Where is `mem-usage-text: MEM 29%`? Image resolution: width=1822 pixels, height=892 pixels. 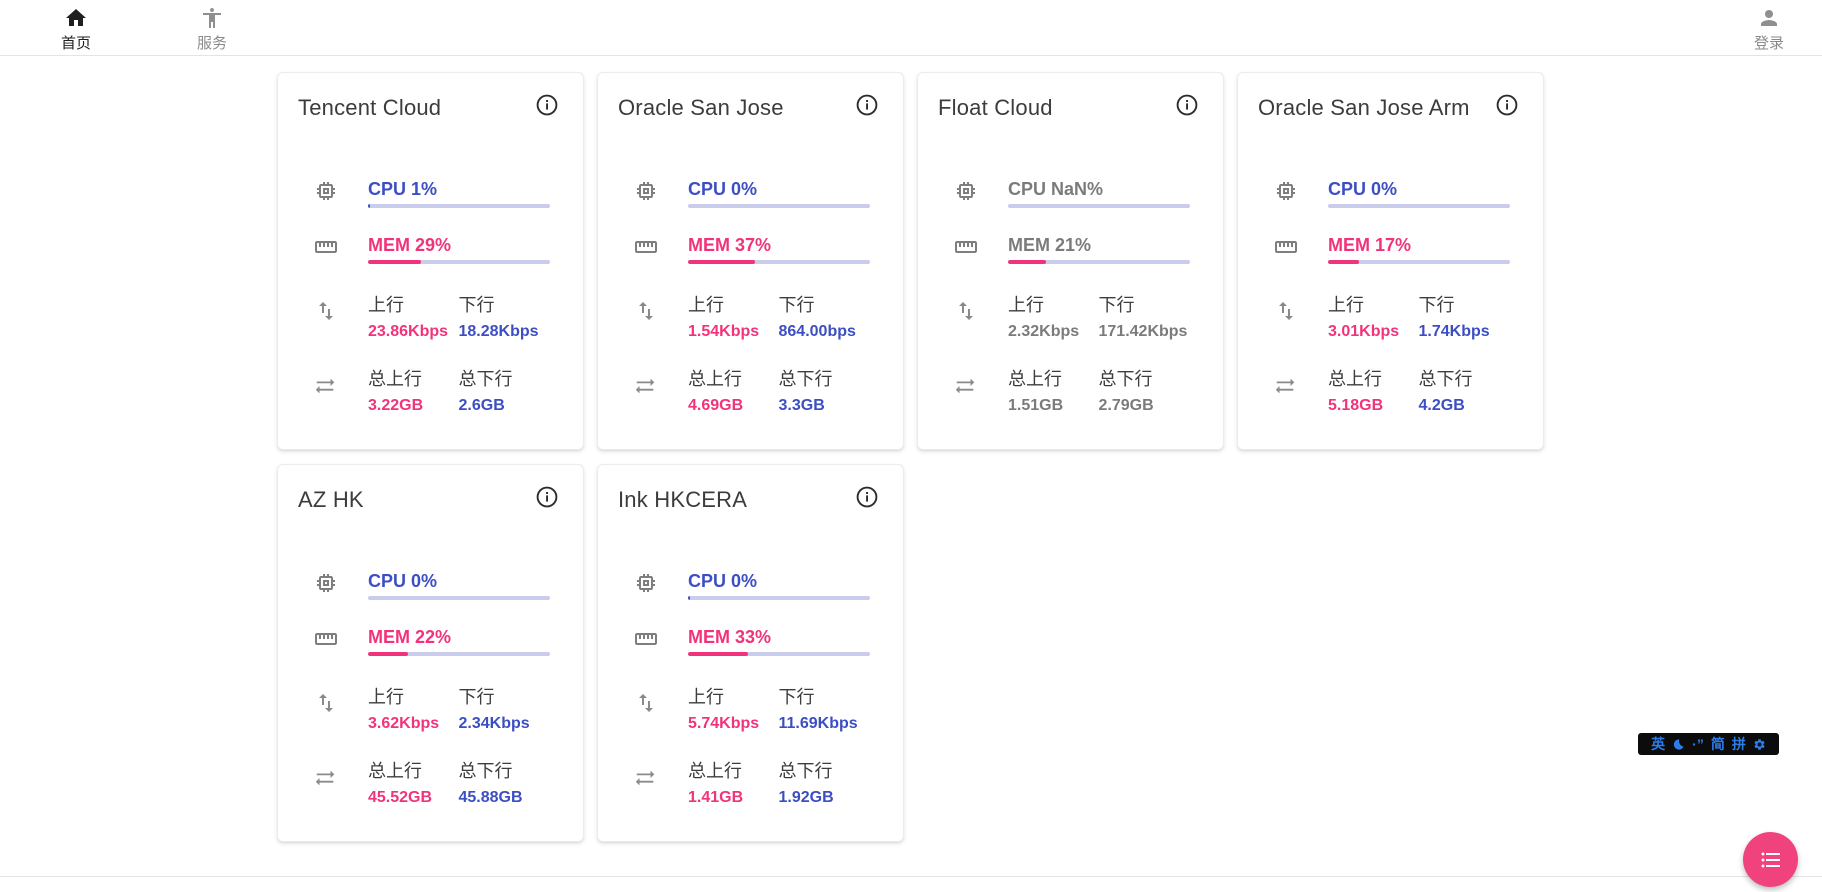 mem-usage-text: MEM 29% is located at coordinates (410, 245).